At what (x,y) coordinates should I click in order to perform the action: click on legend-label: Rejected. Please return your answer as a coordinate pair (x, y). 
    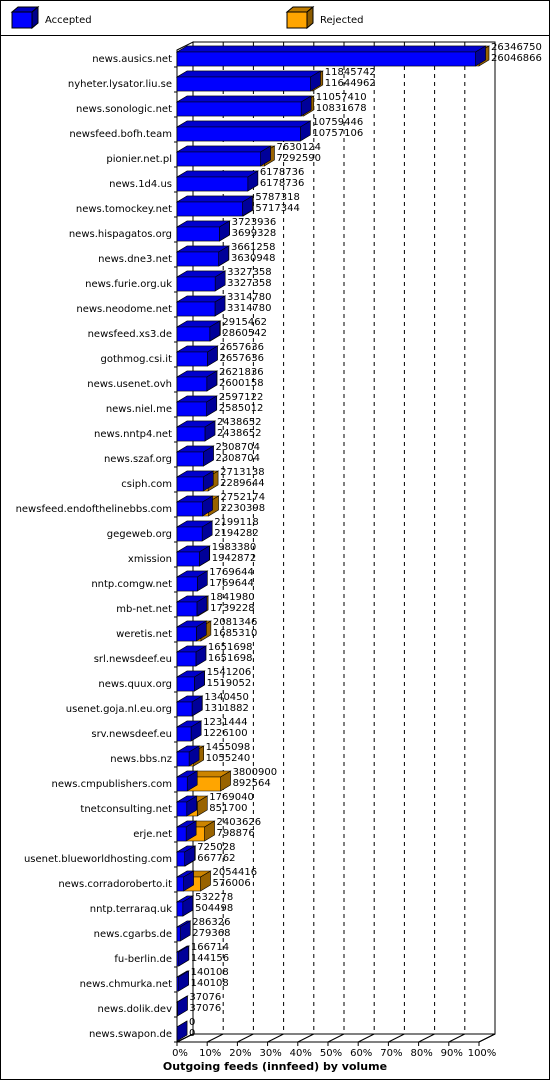
    Looking at the image, I should click on (342, 20).